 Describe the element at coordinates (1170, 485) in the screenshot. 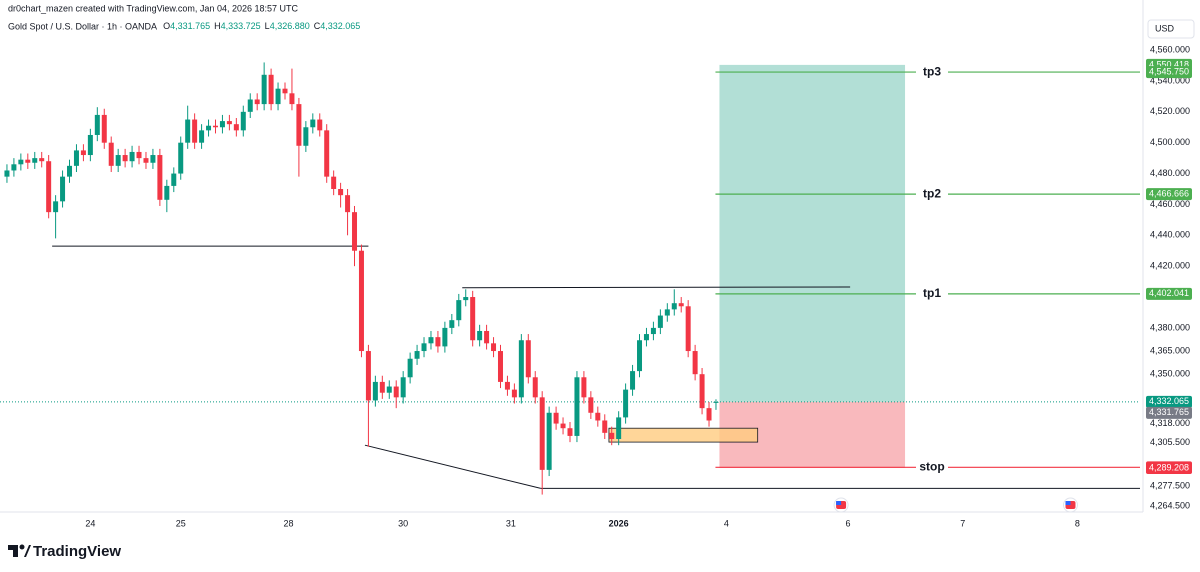

I see `y-tick-label: 4,277.500` at that location.